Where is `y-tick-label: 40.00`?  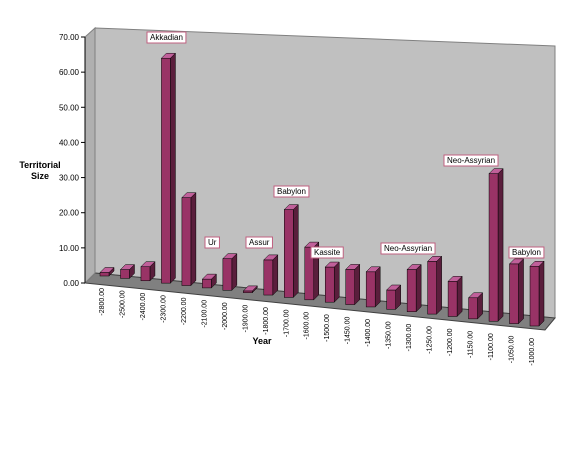 y-tick-label: 40.00 is located at coordinates (69, 142).